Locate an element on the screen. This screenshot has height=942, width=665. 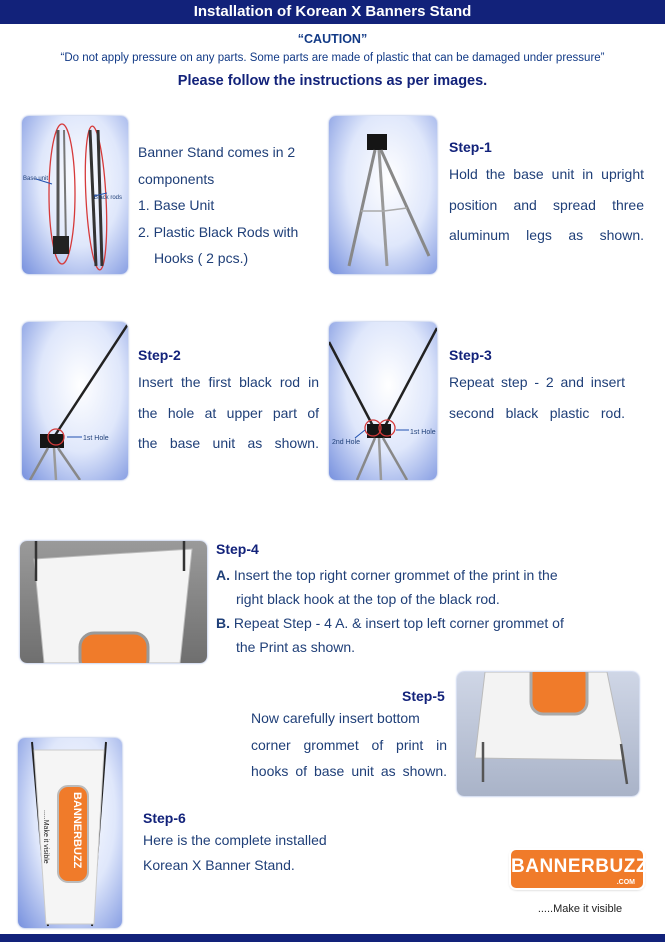
step1-line: position and spread three is located at coordinates (546, 204).